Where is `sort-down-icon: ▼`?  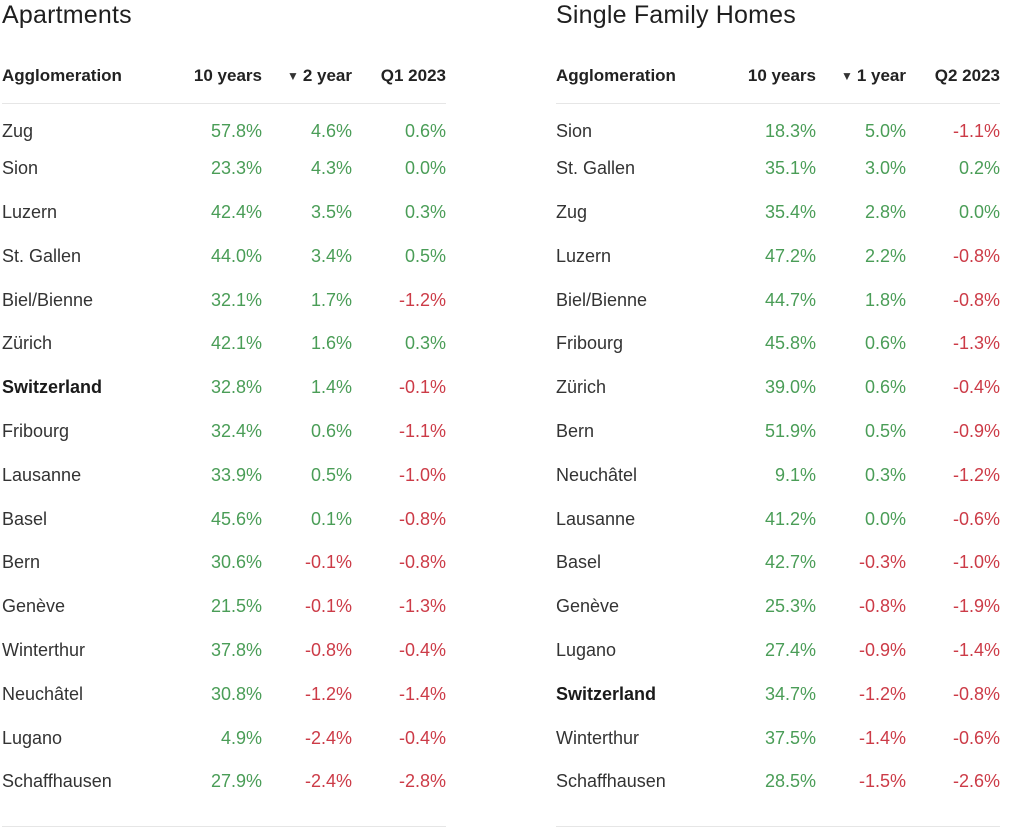 sort-down-icon: ▼ is located at coordinates (846, 75).